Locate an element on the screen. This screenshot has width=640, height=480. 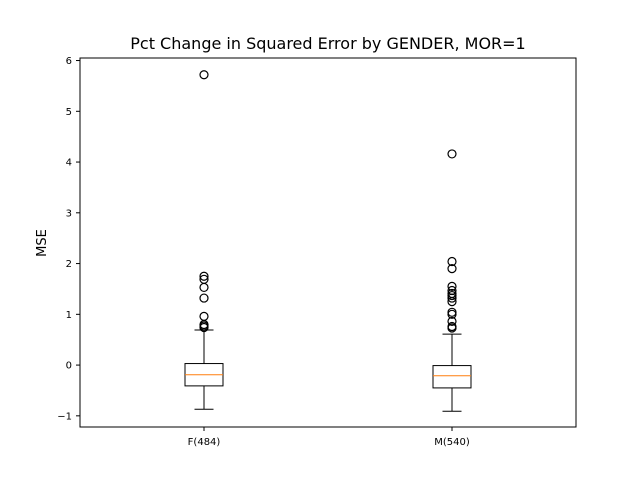
y-tick-label: 1 is located at coordinates (69, 315).